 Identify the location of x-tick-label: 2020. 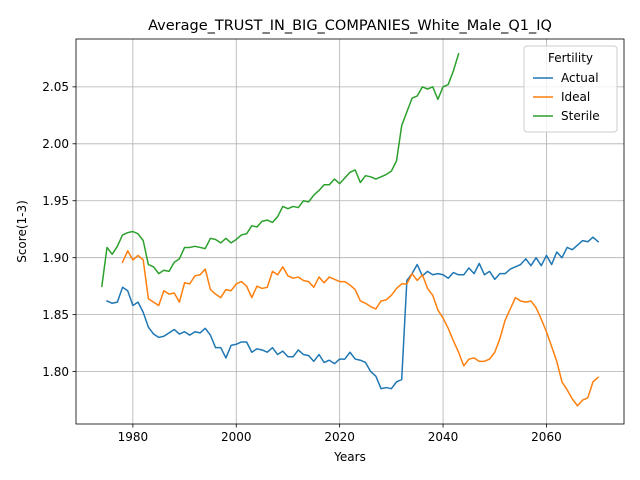
(339, 437).